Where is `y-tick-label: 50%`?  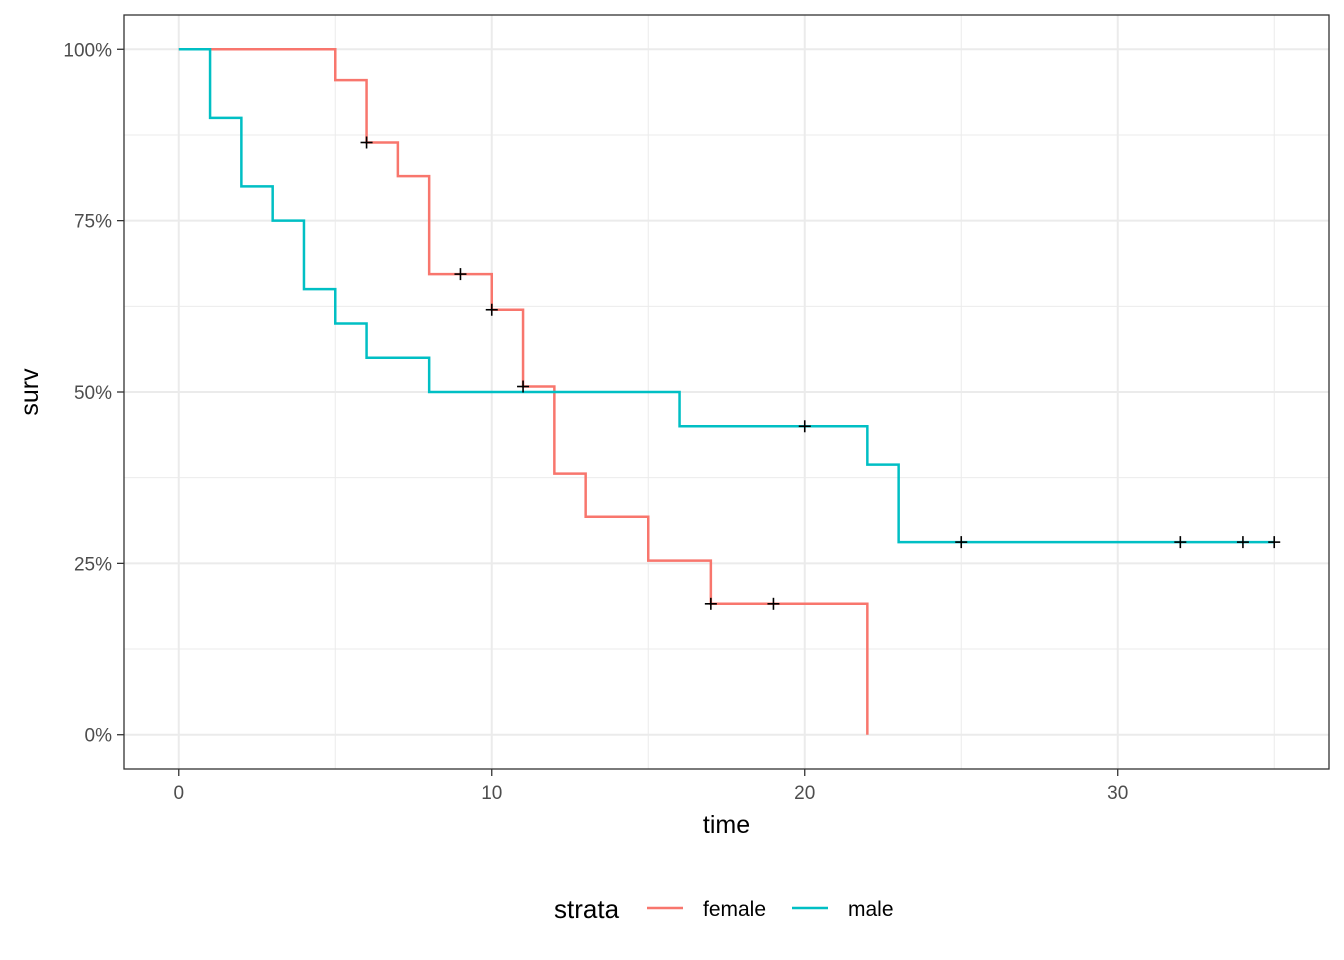 y-tick-label: 50% is located at coordinates (93, 393).